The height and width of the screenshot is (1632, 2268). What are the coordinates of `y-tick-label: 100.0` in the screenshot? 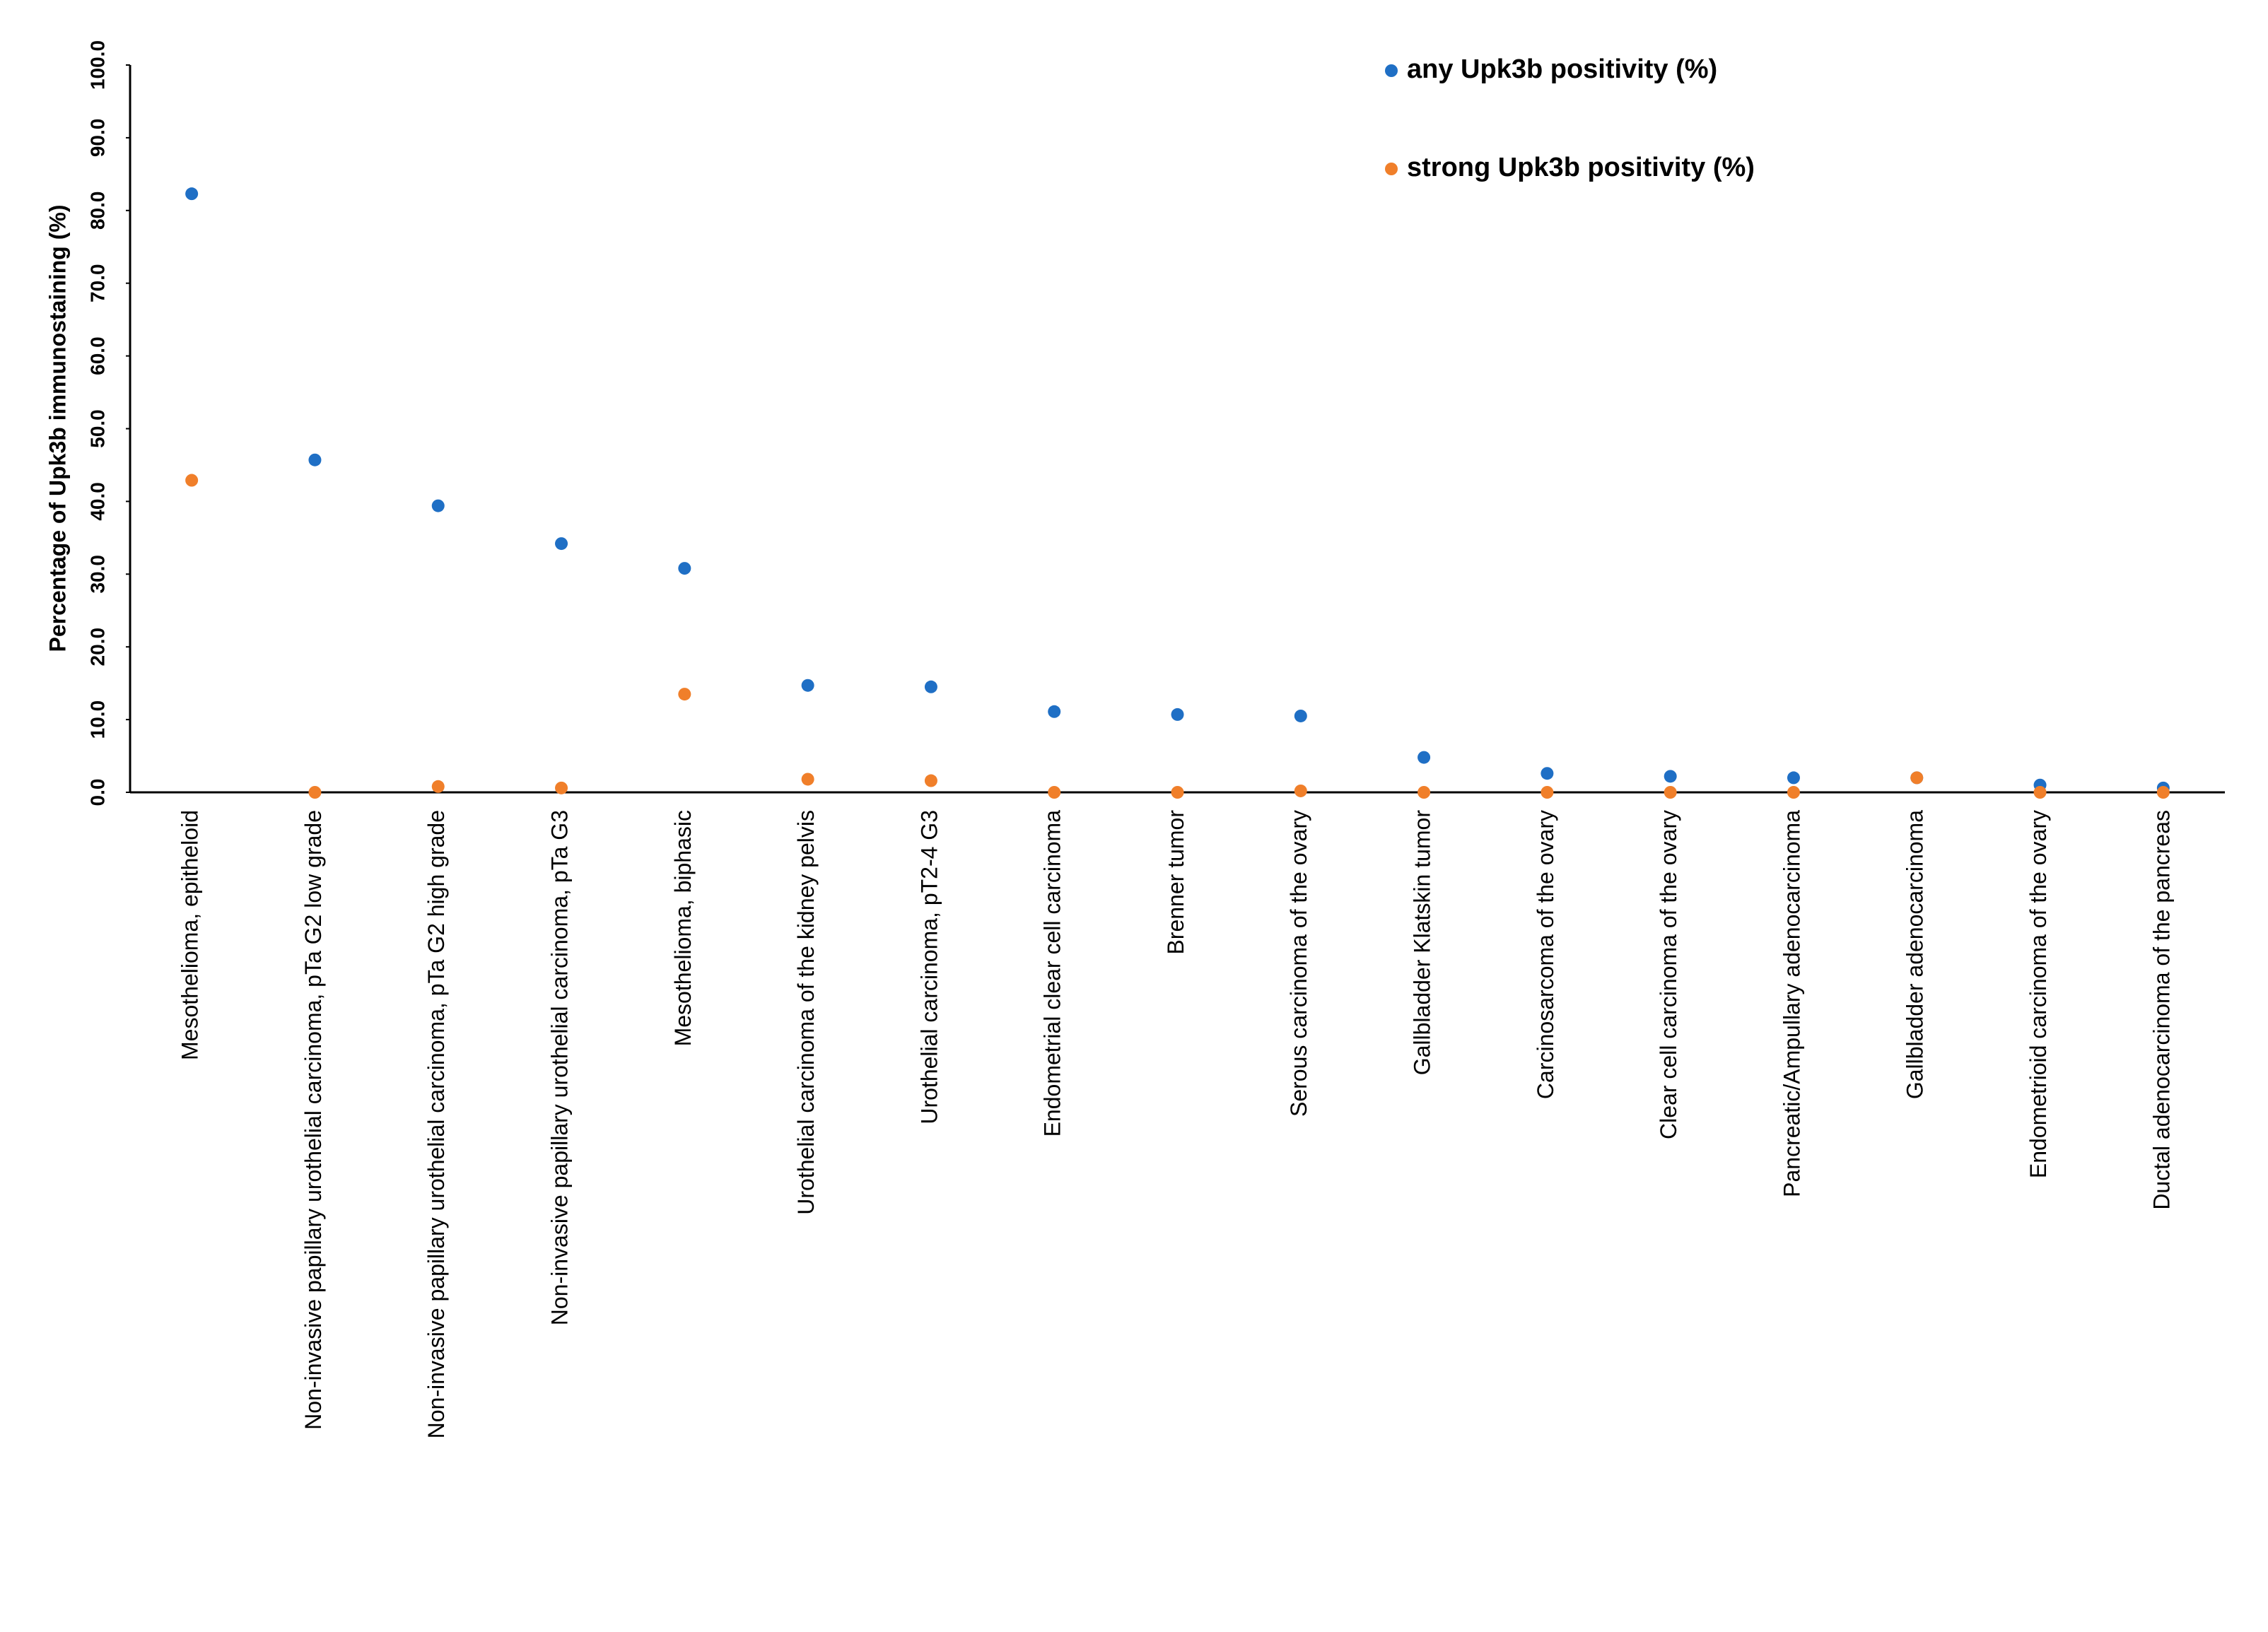 It's located at (97, 65).